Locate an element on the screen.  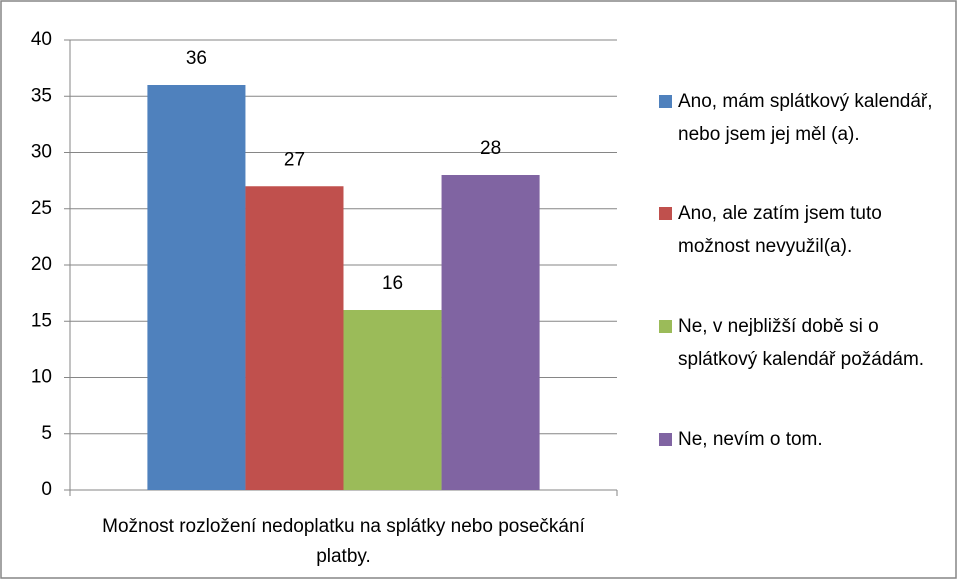
y-tick-label: 40 is located at coordinates (41, 39).